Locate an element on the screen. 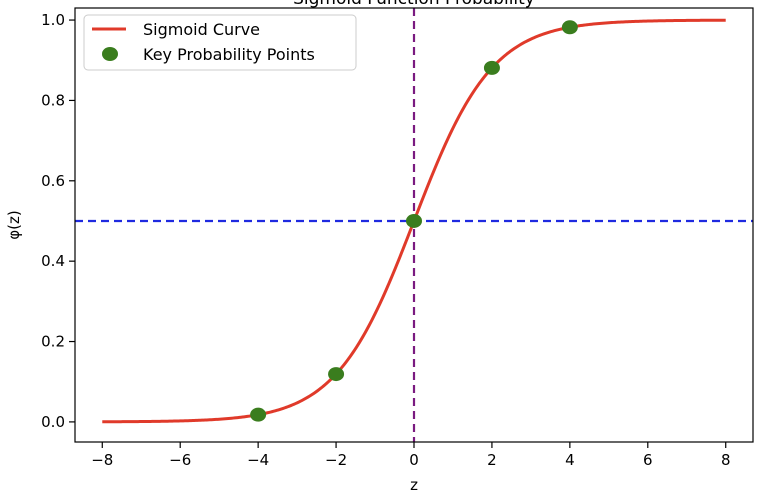 The height and width of the screenshot is (494, 759). y-tick-label: 0.2 is located at coordinates (53, 342).